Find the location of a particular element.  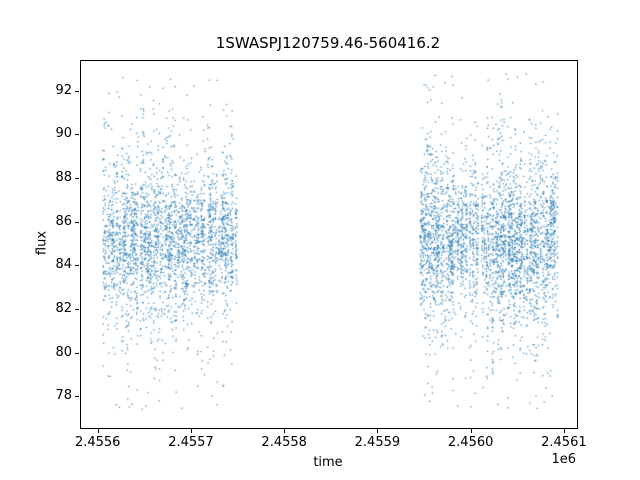

y-tick-label: 88 is located at coordinates (63, 177).